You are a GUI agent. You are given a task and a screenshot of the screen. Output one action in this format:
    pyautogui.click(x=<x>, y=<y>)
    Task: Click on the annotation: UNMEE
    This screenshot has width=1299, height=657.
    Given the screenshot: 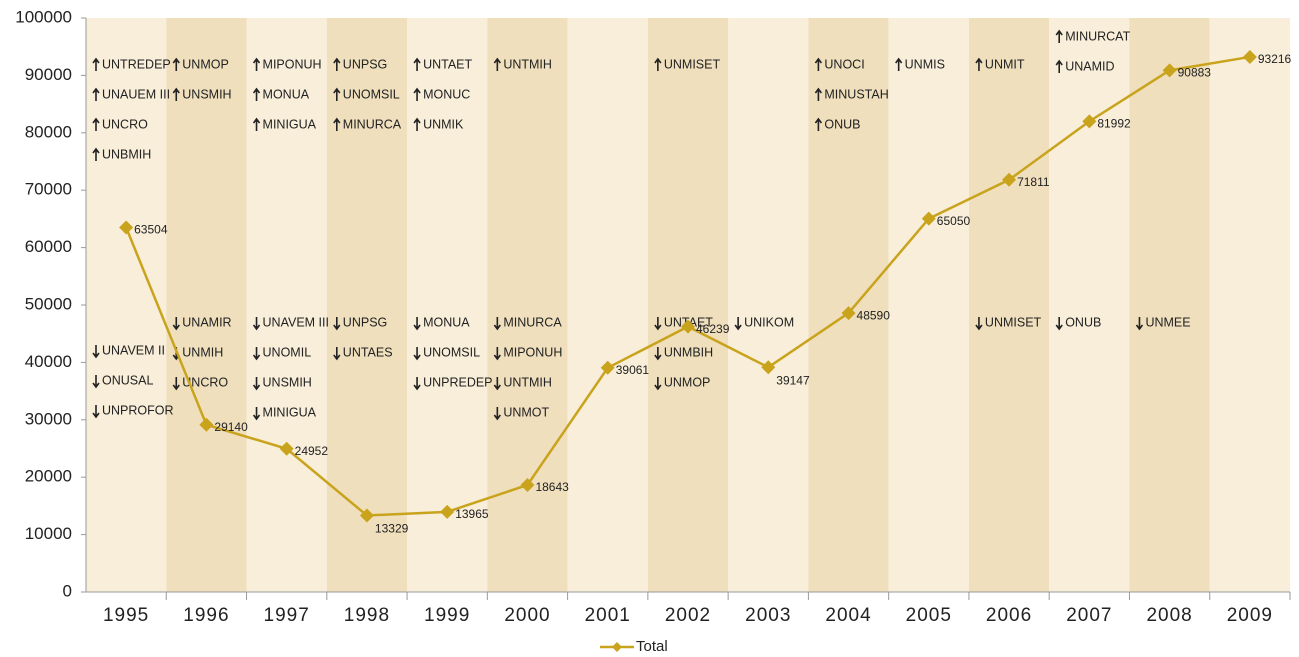 What is the action you would take?
    pyautogui.click(x=1167, y=322)
    